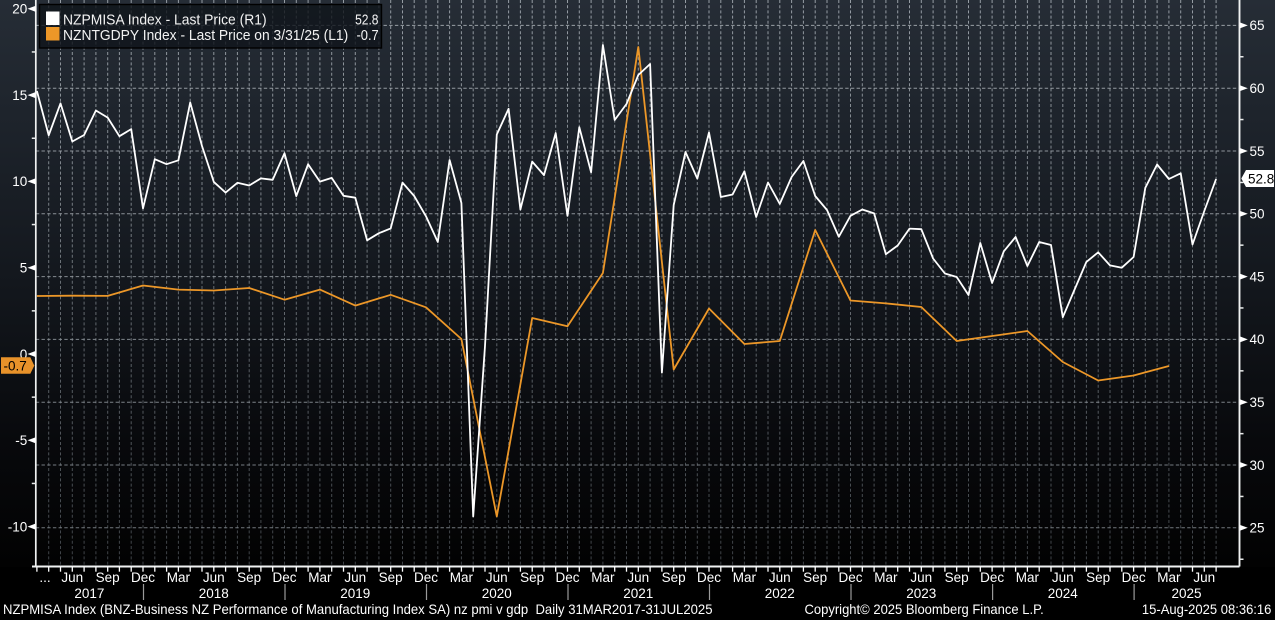  Describe the element at coordinates (24, 268) in the screenshot. I see `svg-text: 5` at that location.